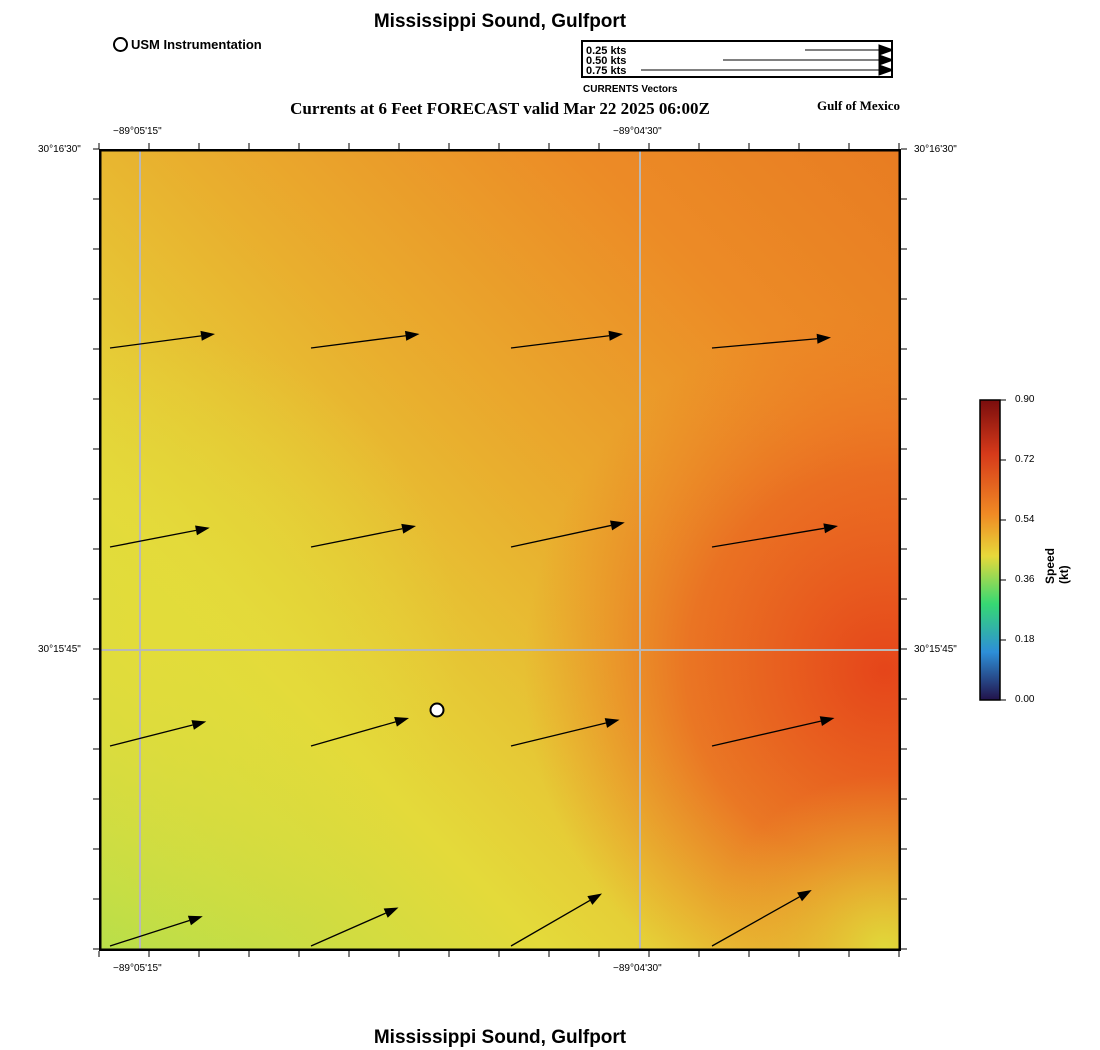  I want to click on vector-scale-label-3: 0.75 kts, so click(606, 71).